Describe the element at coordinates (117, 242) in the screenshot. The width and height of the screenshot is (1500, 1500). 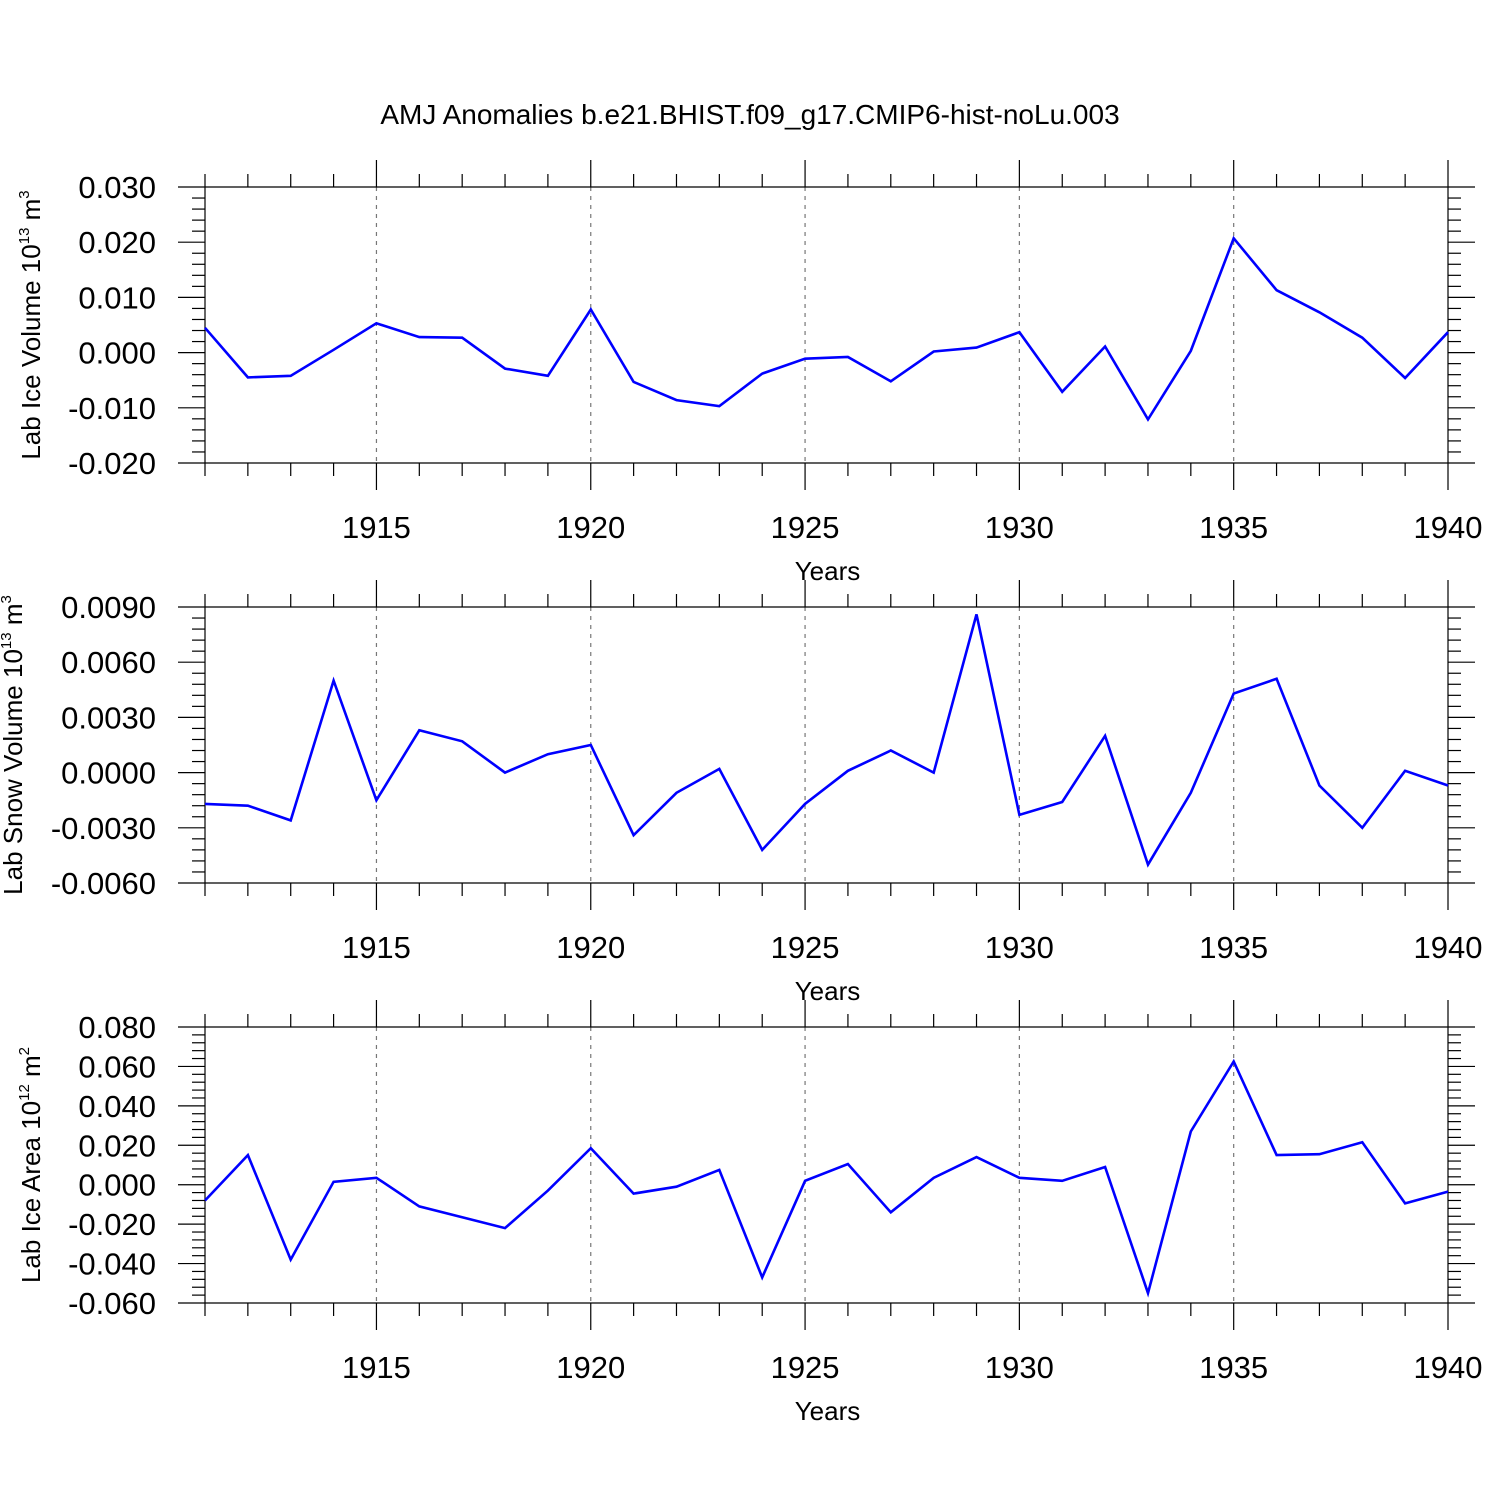
I see `ytick-label: 0.020` at that location.